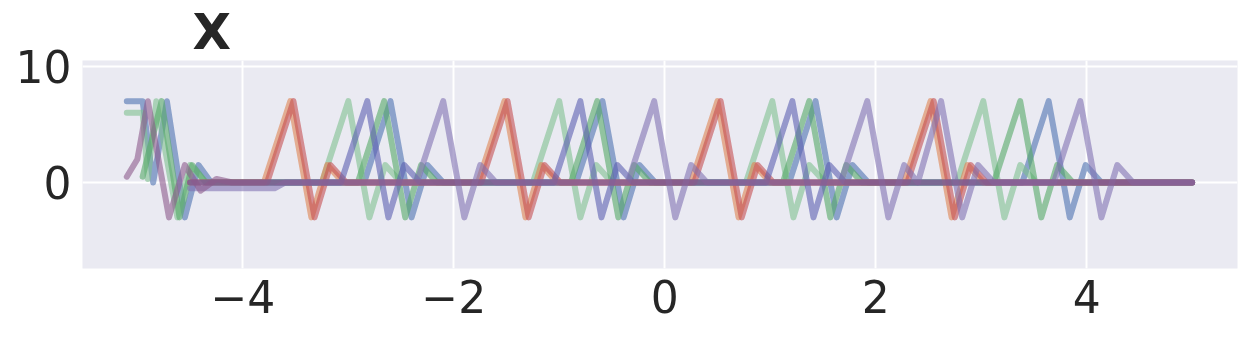 The height and width of the screenshot is (339, 1253). Describe the element at coordinates (875, 297) in the screenshot. I see `x-tick-label: 2` at that location.